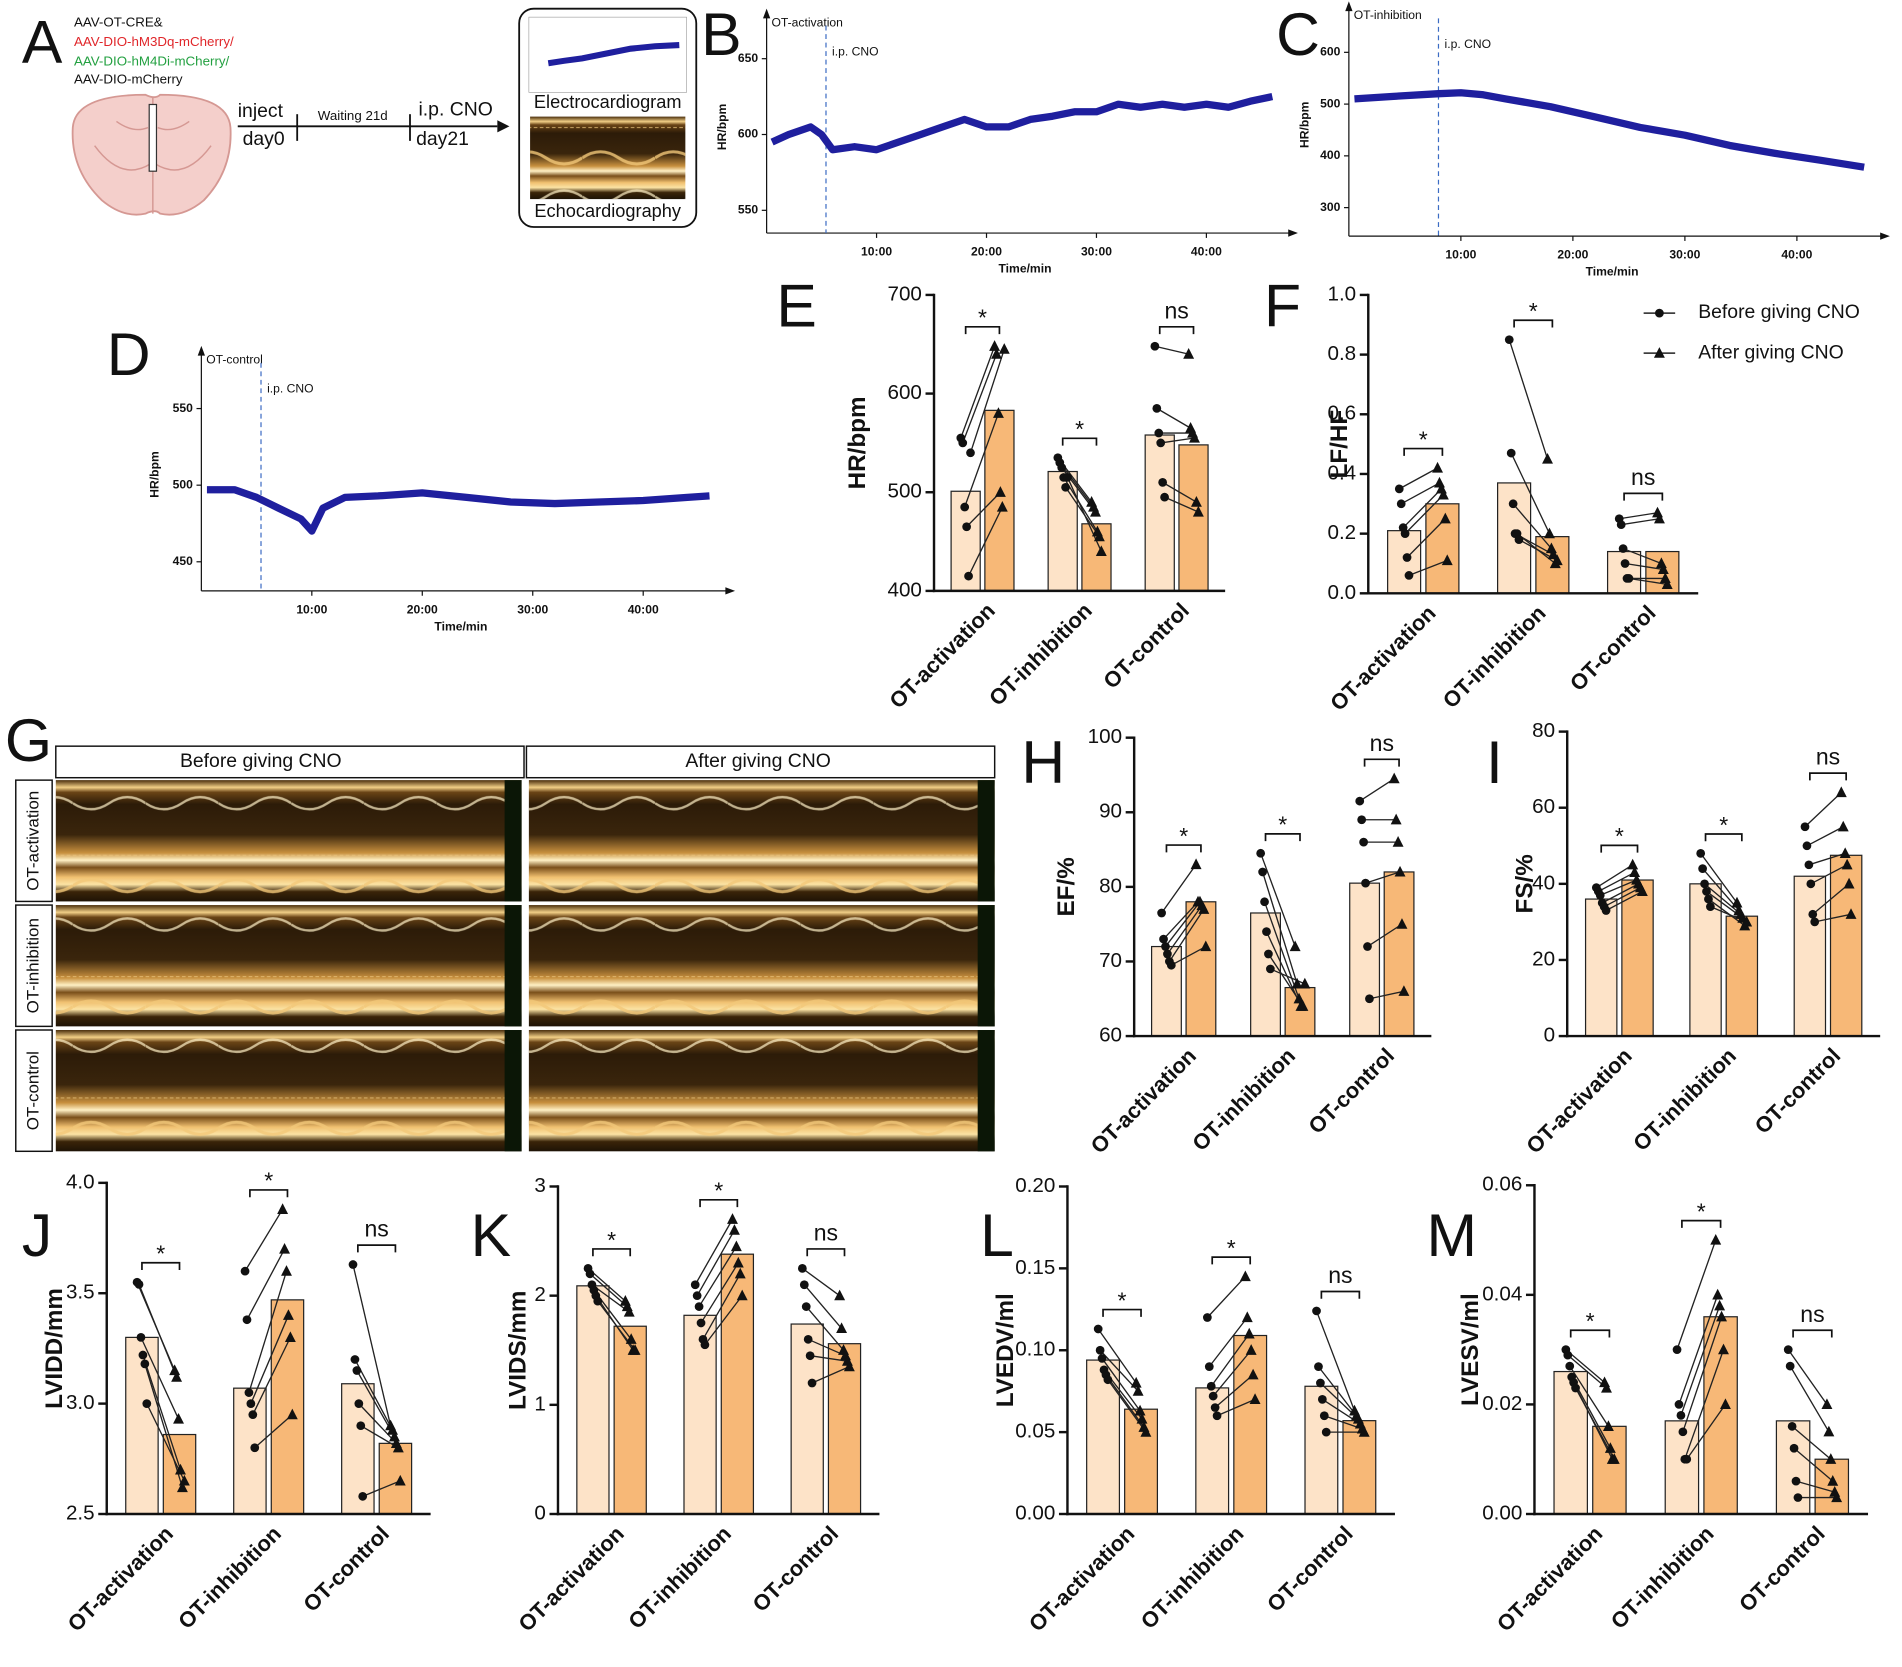 This screenshot has width=1902, height=1667. Describe the element at coordinates (128, 79) in the screenshot. I see `vector-label: AAV-DIO-mCherry` at that location.